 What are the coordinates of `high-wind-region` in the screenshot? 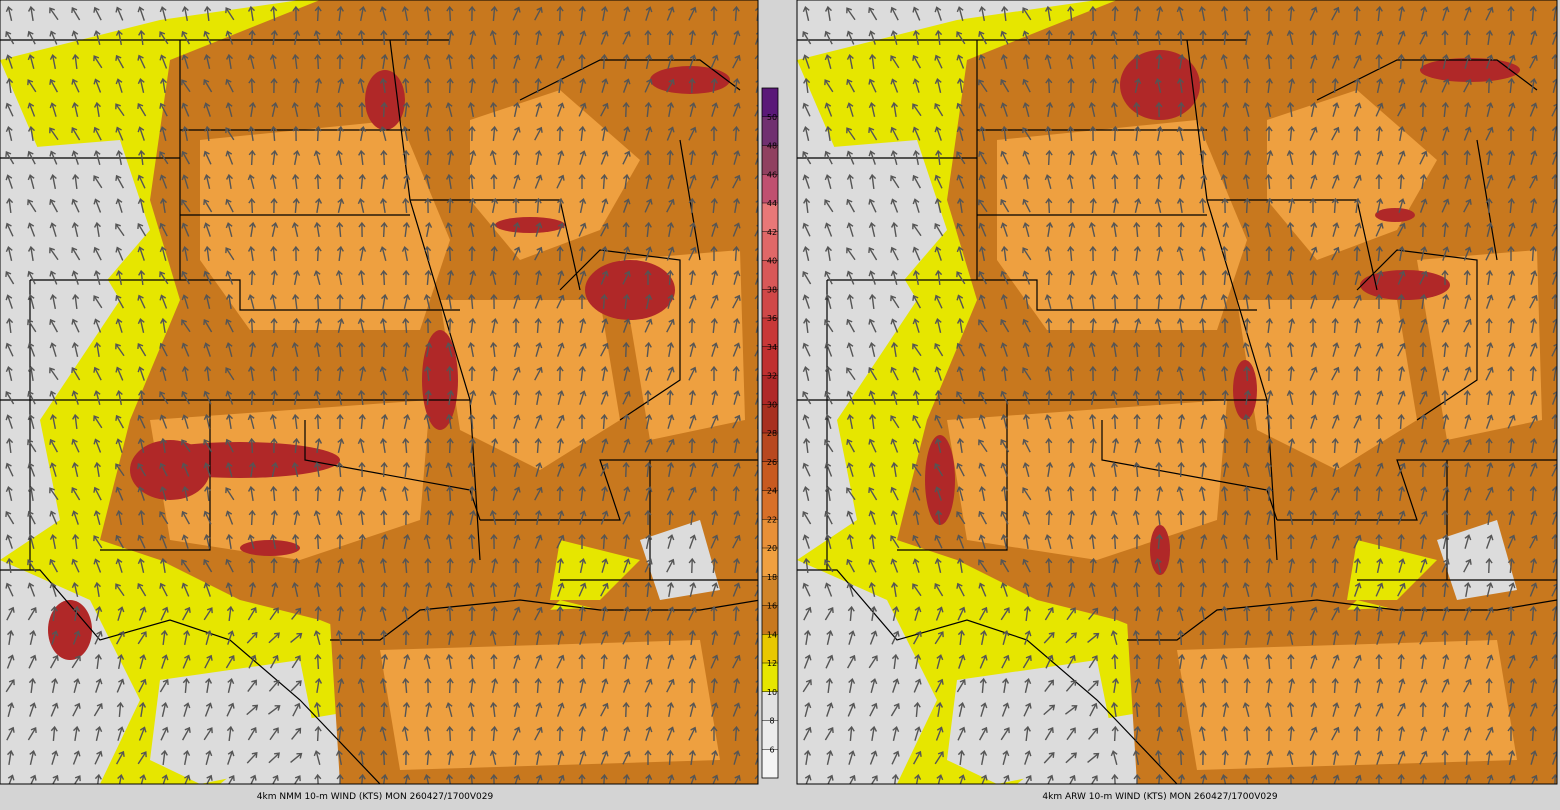 It's located at (1395, 215).